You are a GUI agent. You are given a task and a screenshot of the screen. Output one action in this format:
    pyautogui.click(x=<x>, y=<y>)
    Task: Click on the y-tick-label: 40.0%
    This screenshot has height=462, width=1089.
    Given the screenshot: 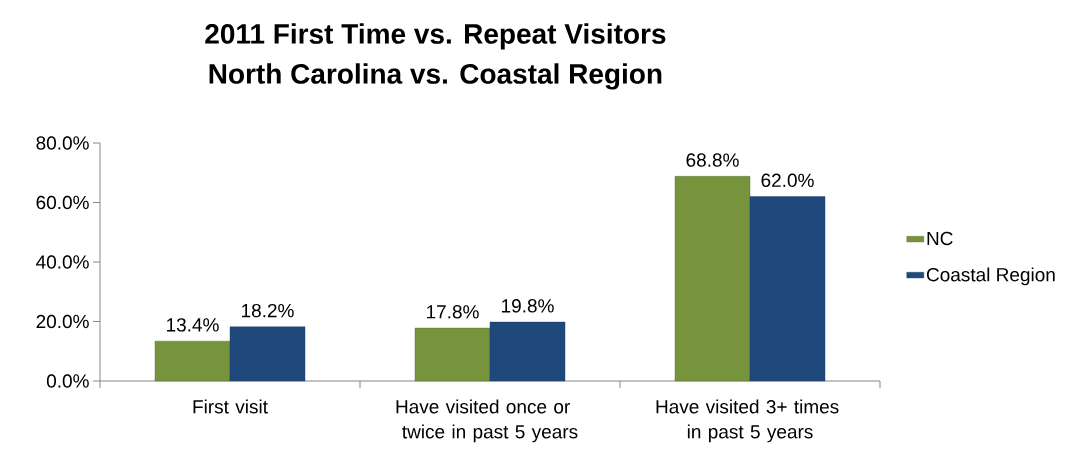 What is the action you would take?
    pyautogui.click(x=62, y=262)
    